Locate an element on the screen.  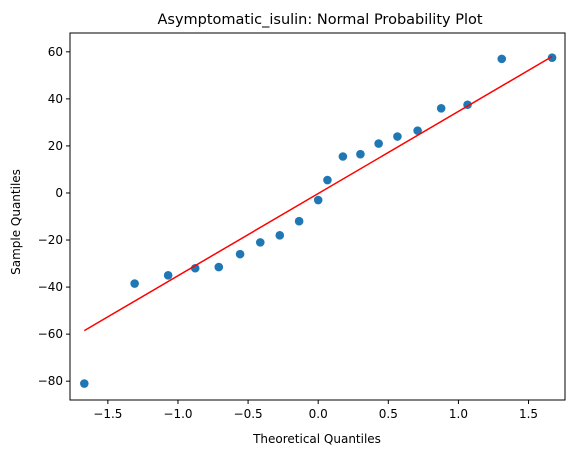
y-tick-label: 0 is located at coordinates (59, 193).